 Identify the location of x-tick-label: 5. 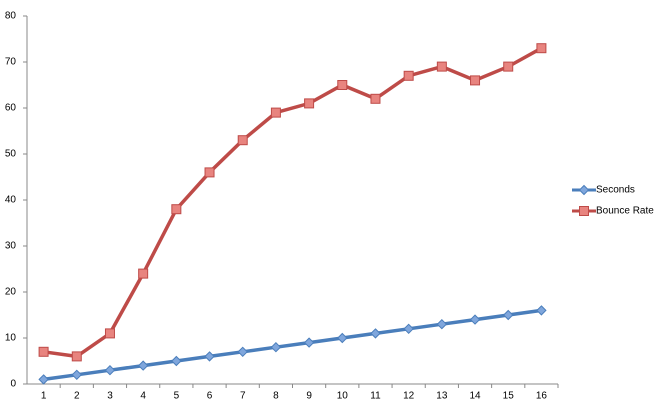
(177, 396).